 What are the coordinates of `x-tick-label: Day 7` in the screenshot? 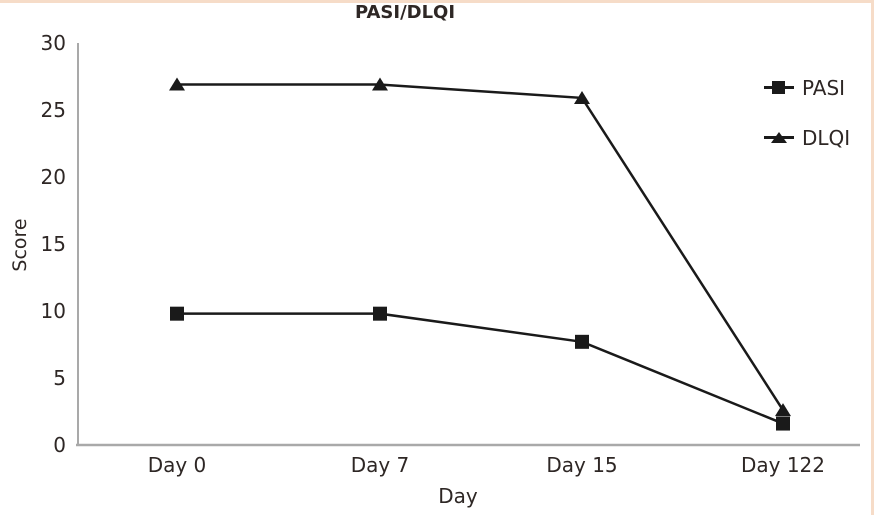 It's located at (380, 465).